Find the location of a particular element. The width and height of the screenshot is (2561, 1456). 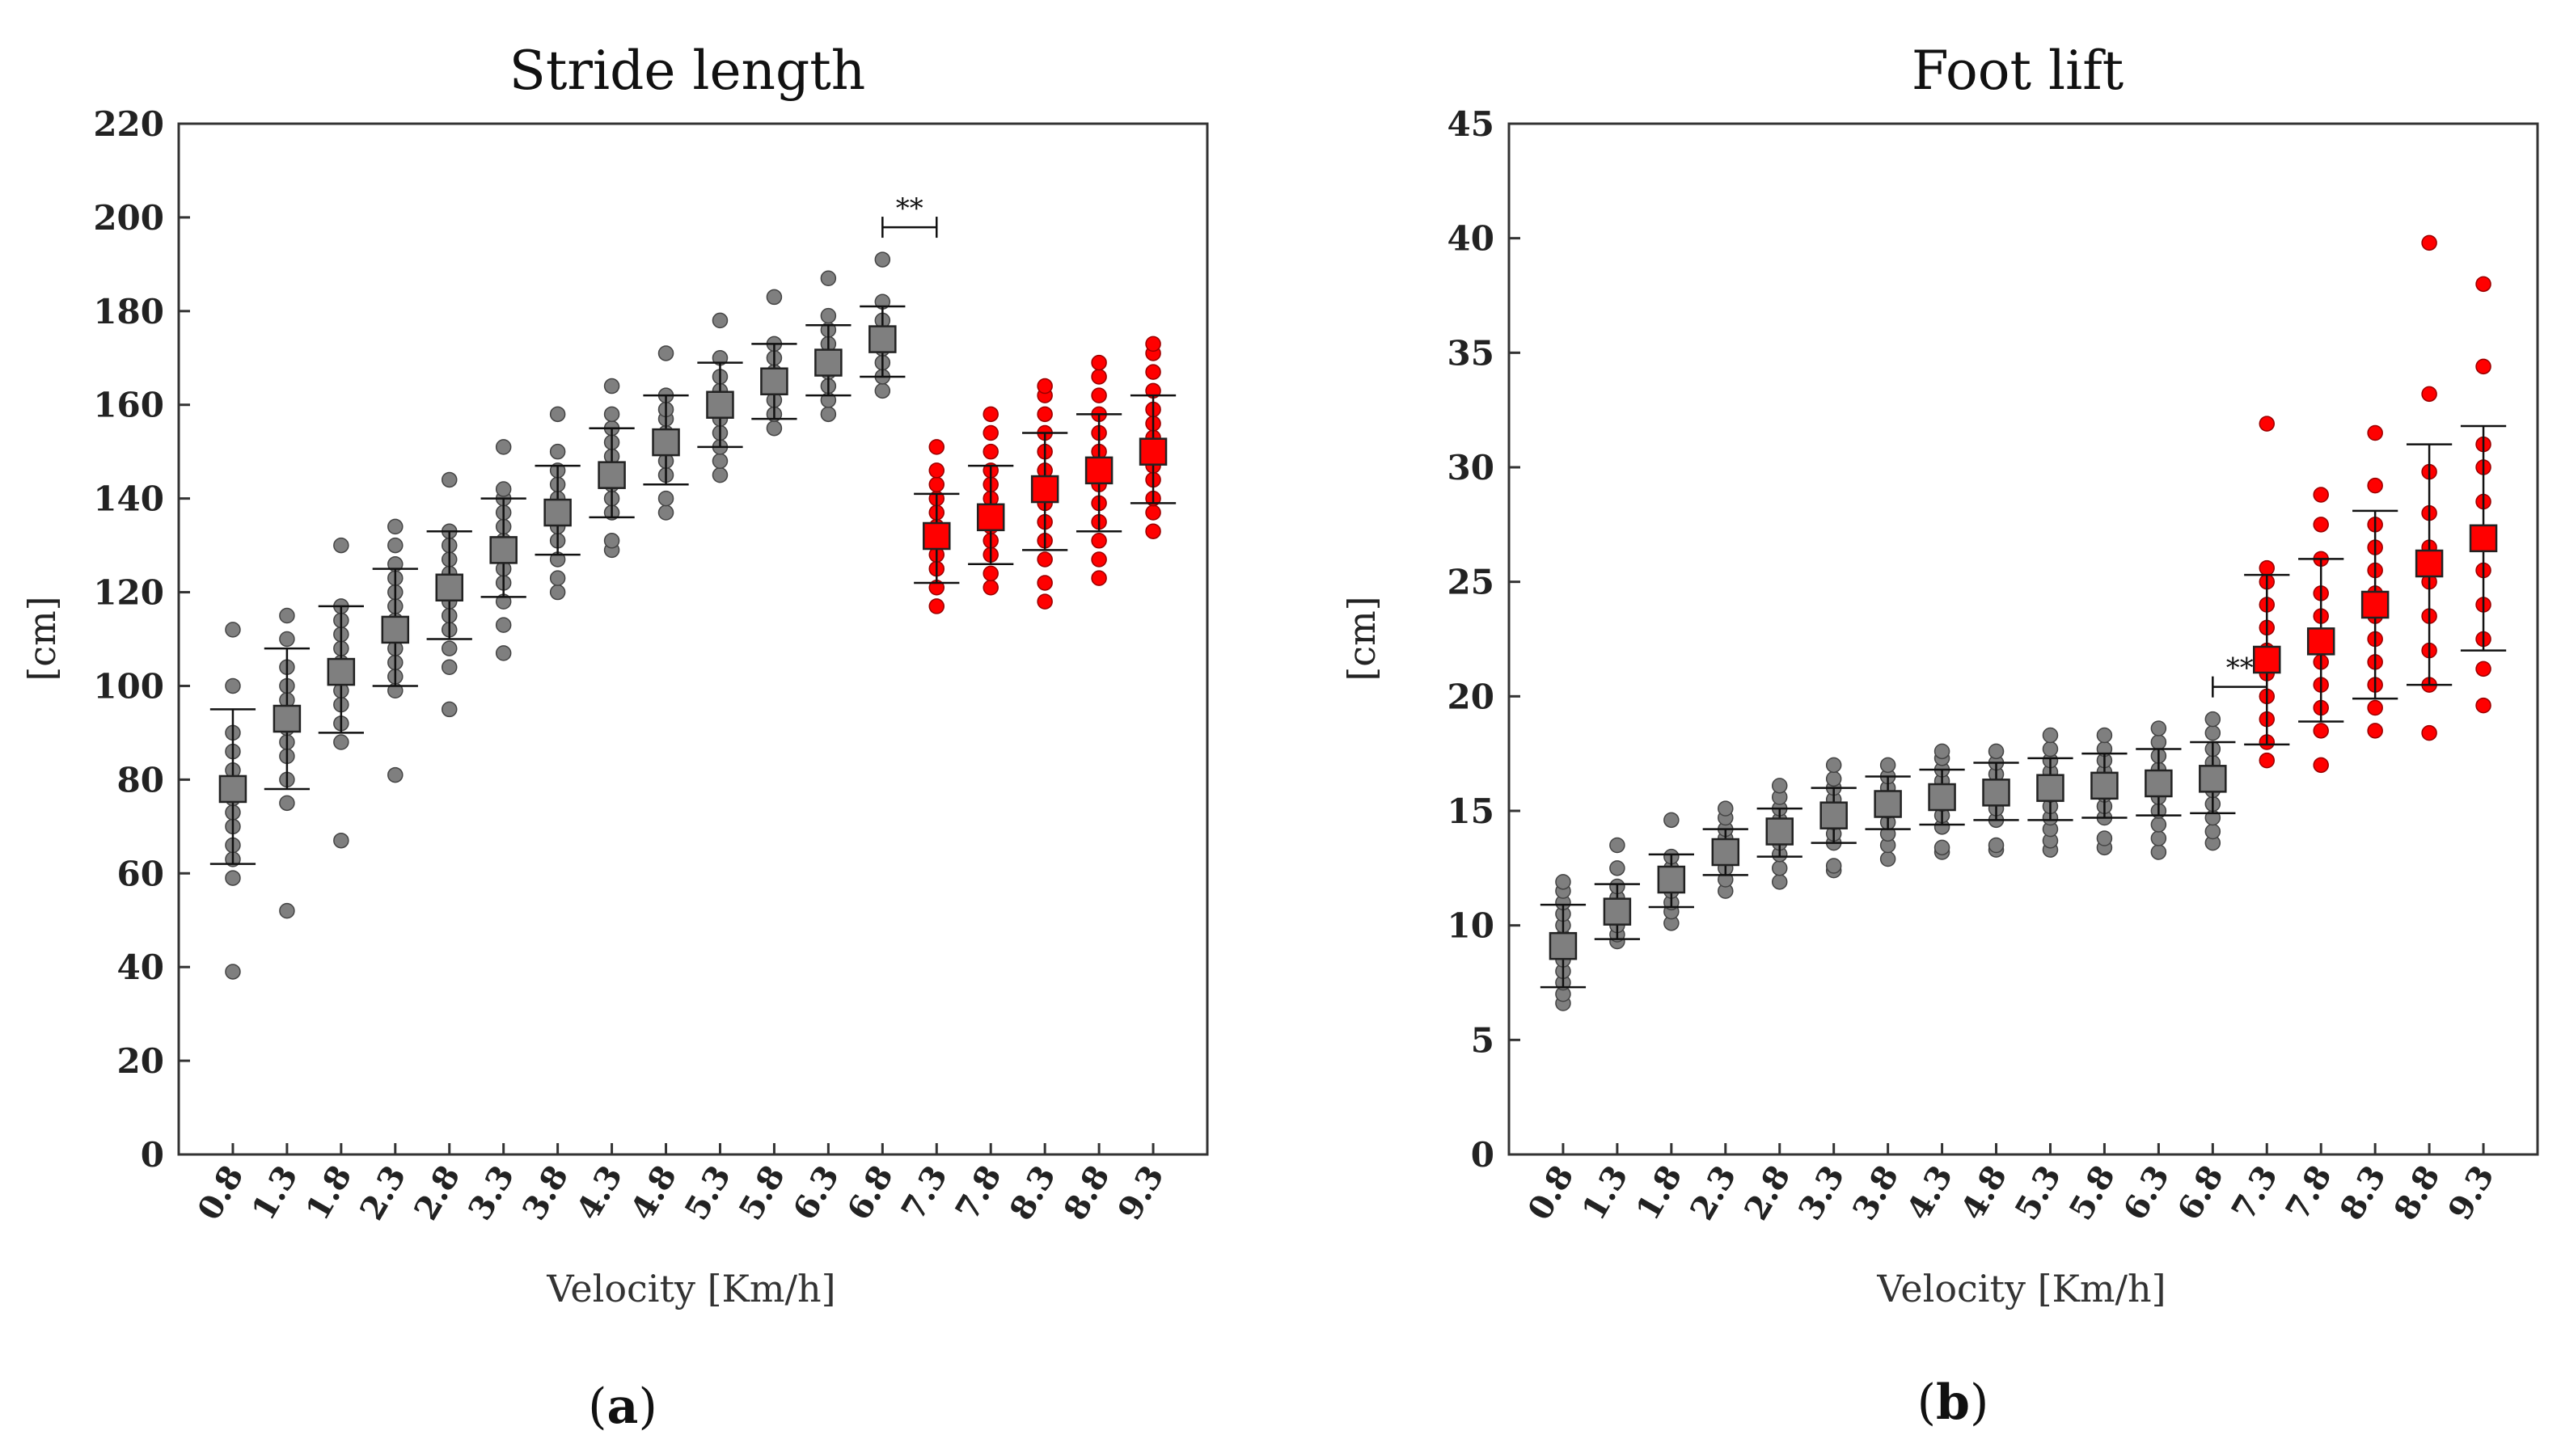

y-tick-label: 80 is located at coordinates (140, 780).